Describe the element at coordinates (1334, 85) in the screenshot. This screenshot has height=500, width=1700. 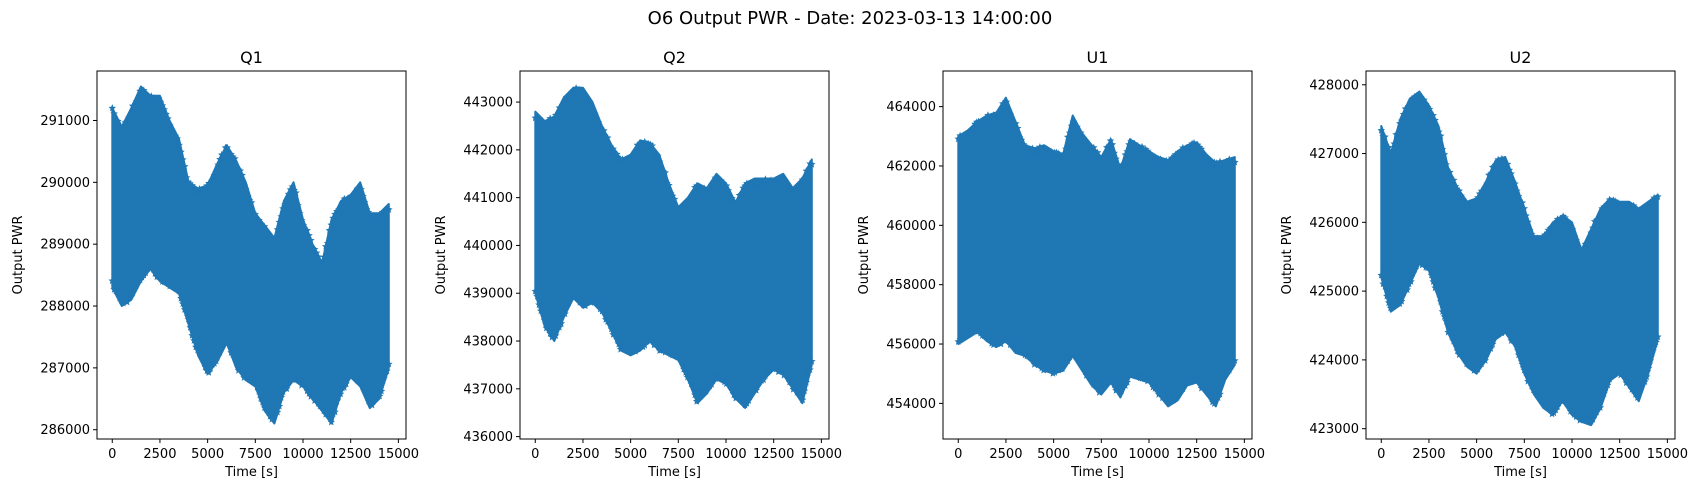
I see `y-tick-label: 428000` at that location.